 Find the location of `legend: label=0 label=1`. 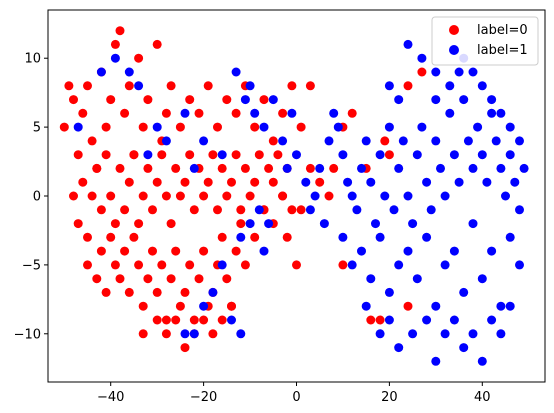

legend: label=0 label=1 is located at coordinates (485, 41).